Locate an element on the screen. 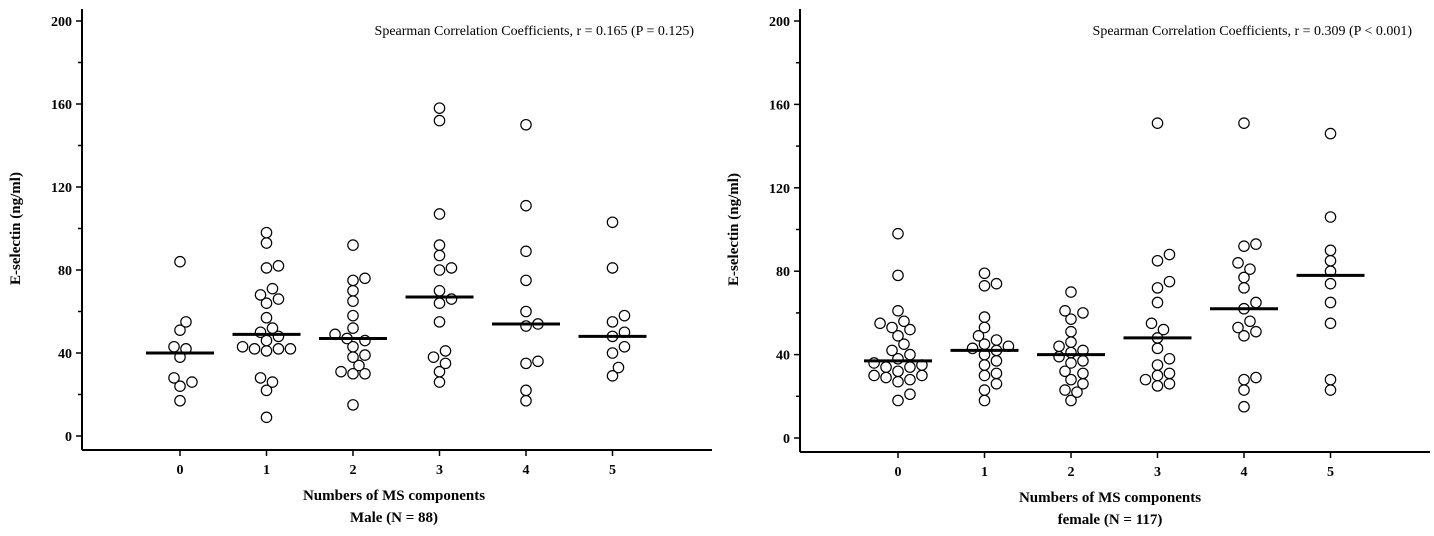 The height and width of the screenshot is (536, 1434). x-axis-title: Numbers of MS components is located at coordinates (394, 496).